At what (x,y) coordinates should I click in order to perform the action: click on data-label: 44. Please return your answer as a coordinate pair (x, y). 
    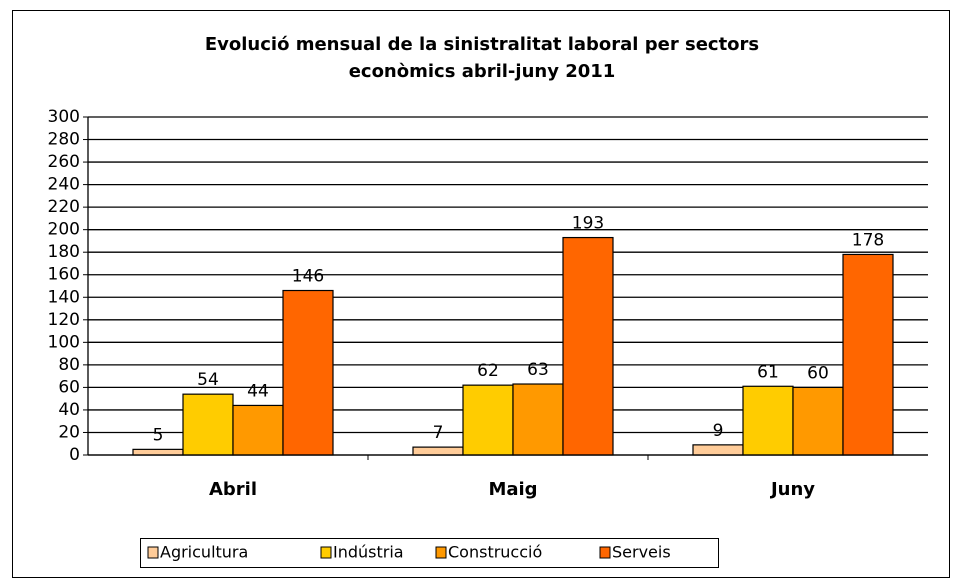
    Looking at the image, I should click on (258, 391).